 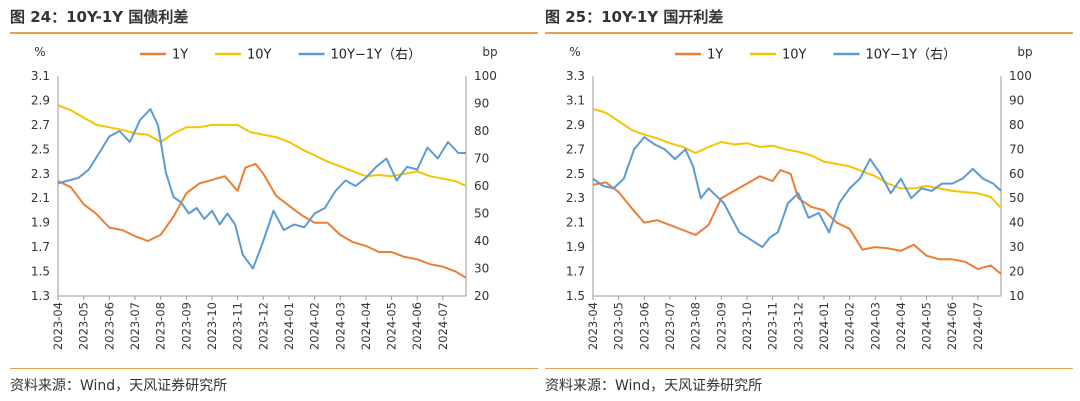 I want to click on right-tick-label: 10, so click(x=1016, y=296).